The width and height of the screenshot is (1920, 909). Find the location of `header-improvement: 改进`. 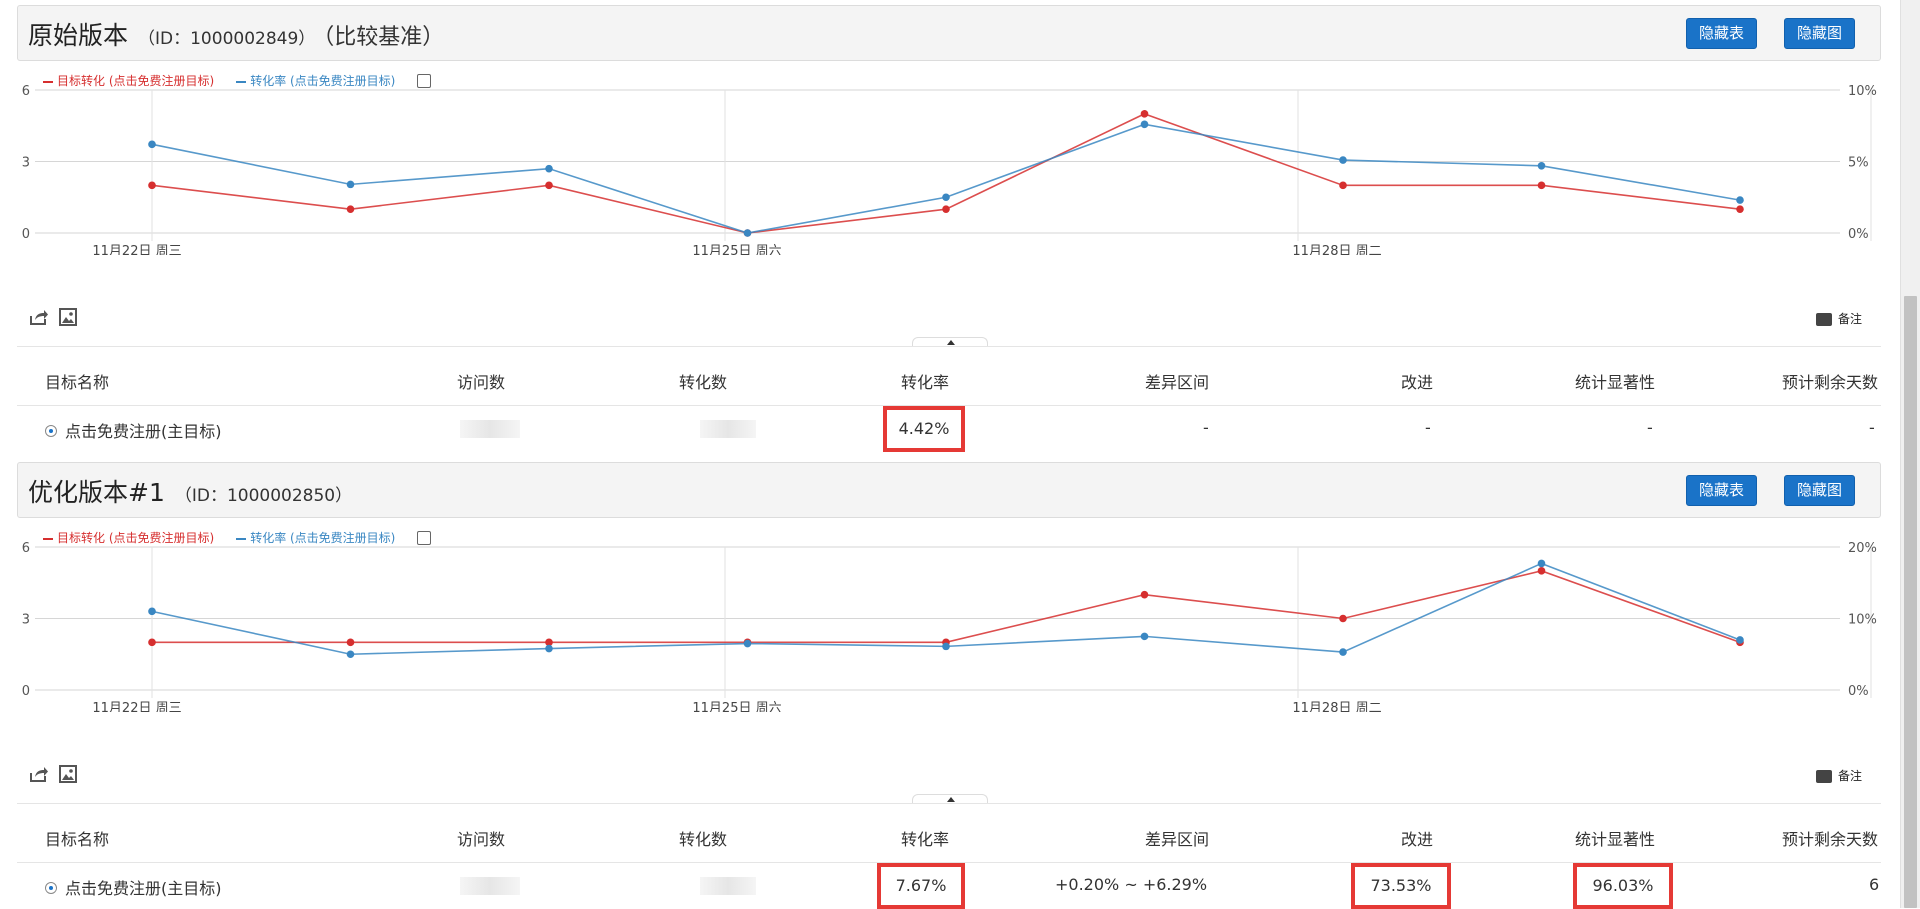

header-improvement: 改进 is located at coordinates (1417, 839).